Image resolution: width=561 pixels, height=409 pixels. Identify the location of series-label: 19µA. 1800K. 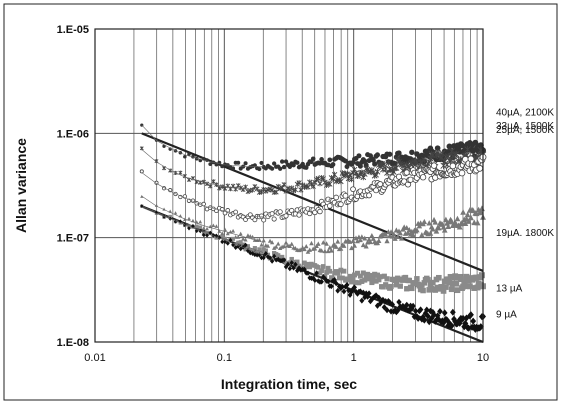
(525, 233).